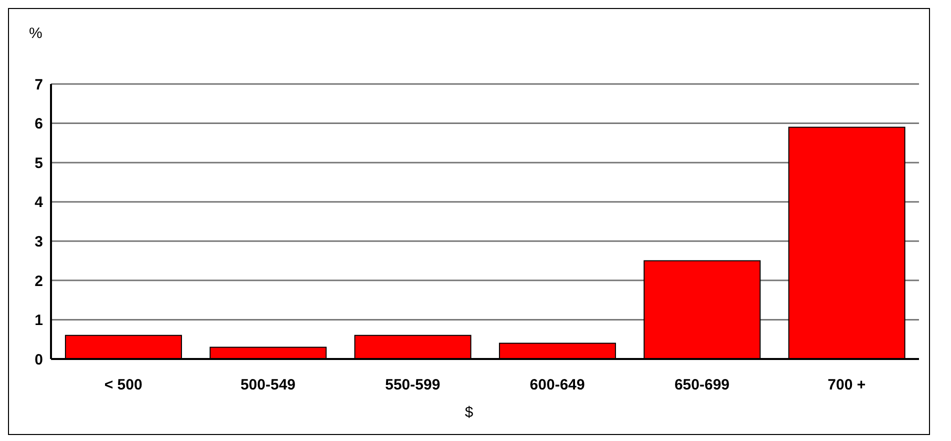 This screenshot has width=951, height=441. Describe the element at coordinates (39, 203) in the screenshot. I see `y-tick-label: 4` at that location.